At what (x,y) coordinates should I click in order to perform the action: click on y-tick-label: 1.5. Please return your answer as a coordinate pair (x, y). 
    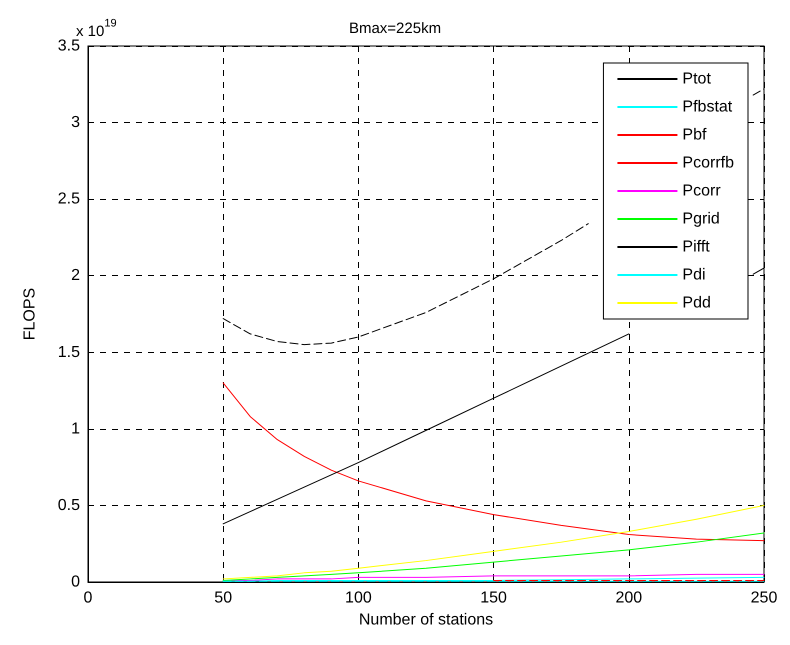
    Looking at the image, I should click on (69, 352).